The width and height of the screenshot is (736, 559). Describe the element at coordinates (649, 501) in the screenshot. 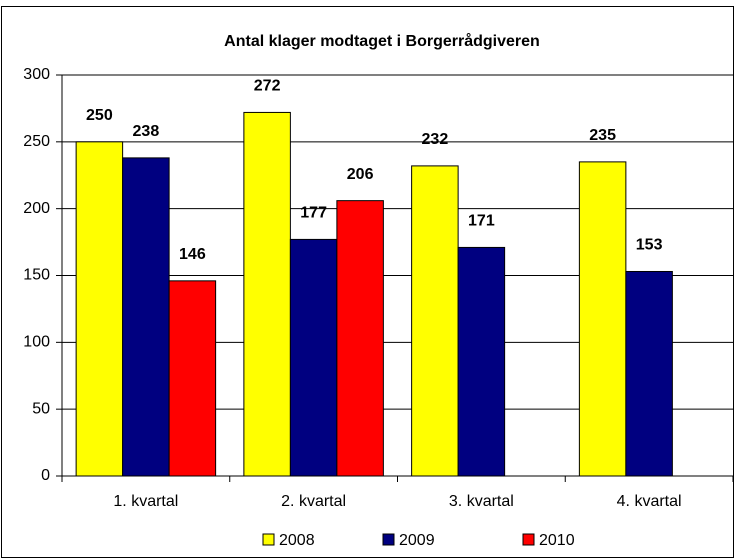

I see `x-tick-label: 4. kvartal` at that location.